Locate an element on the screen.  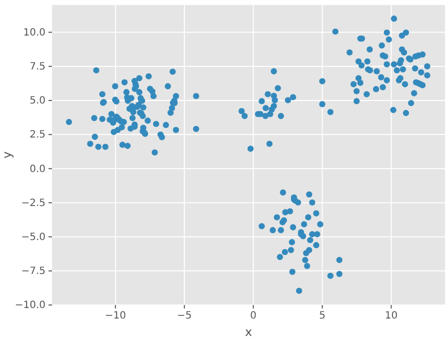
x-tick-label: 10 is located at coordinates (391, 316).